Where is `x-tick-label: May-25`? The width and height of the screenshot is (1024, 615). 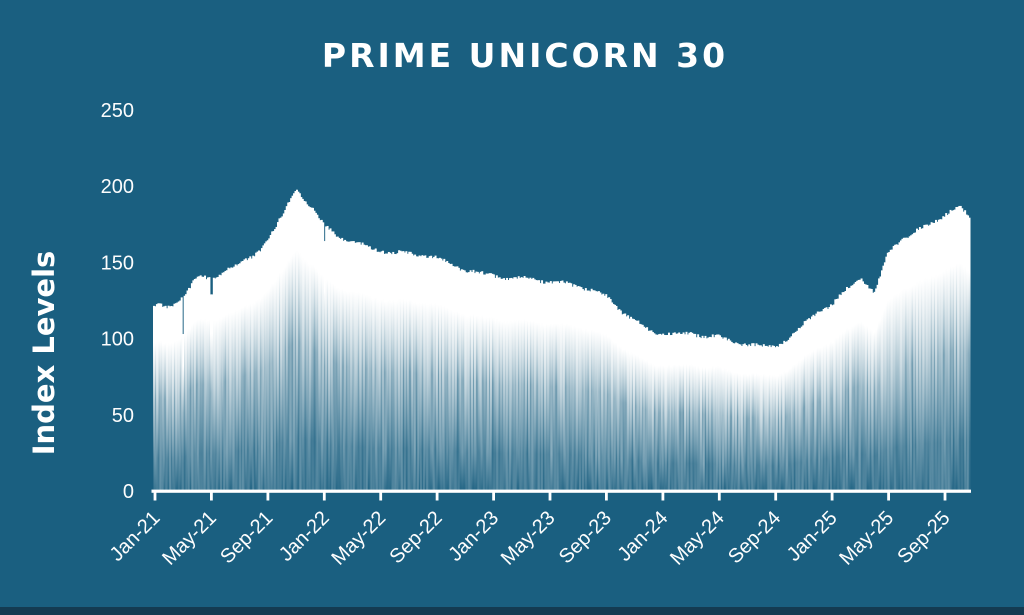 x-tick-label: May-25 is located at coordinates (866, 538).